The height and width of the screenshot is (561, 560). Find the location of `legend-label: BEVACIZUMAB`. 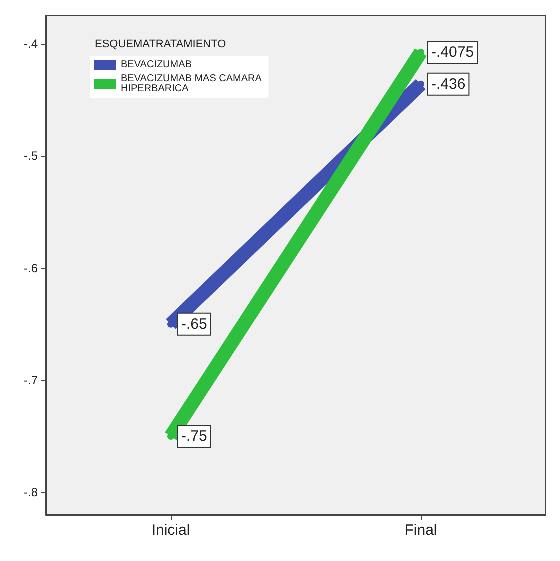

legend-label: BEVACIZUMAB is located at coordinates (156, 65).